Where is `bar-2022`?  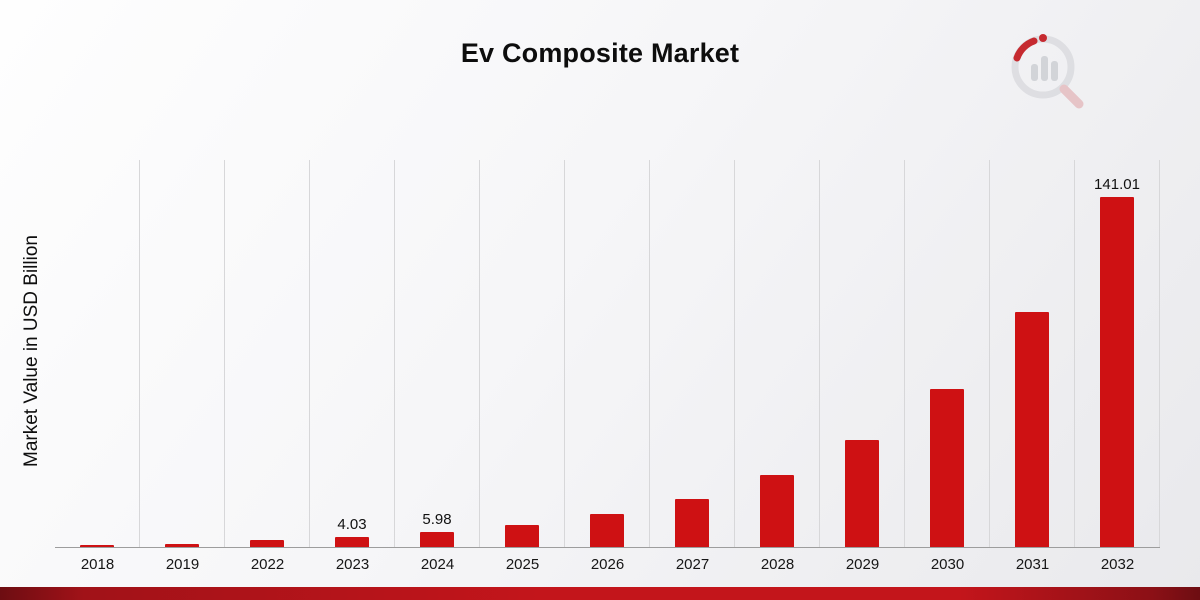
bar-2022 is located at coordinates (267, 543).